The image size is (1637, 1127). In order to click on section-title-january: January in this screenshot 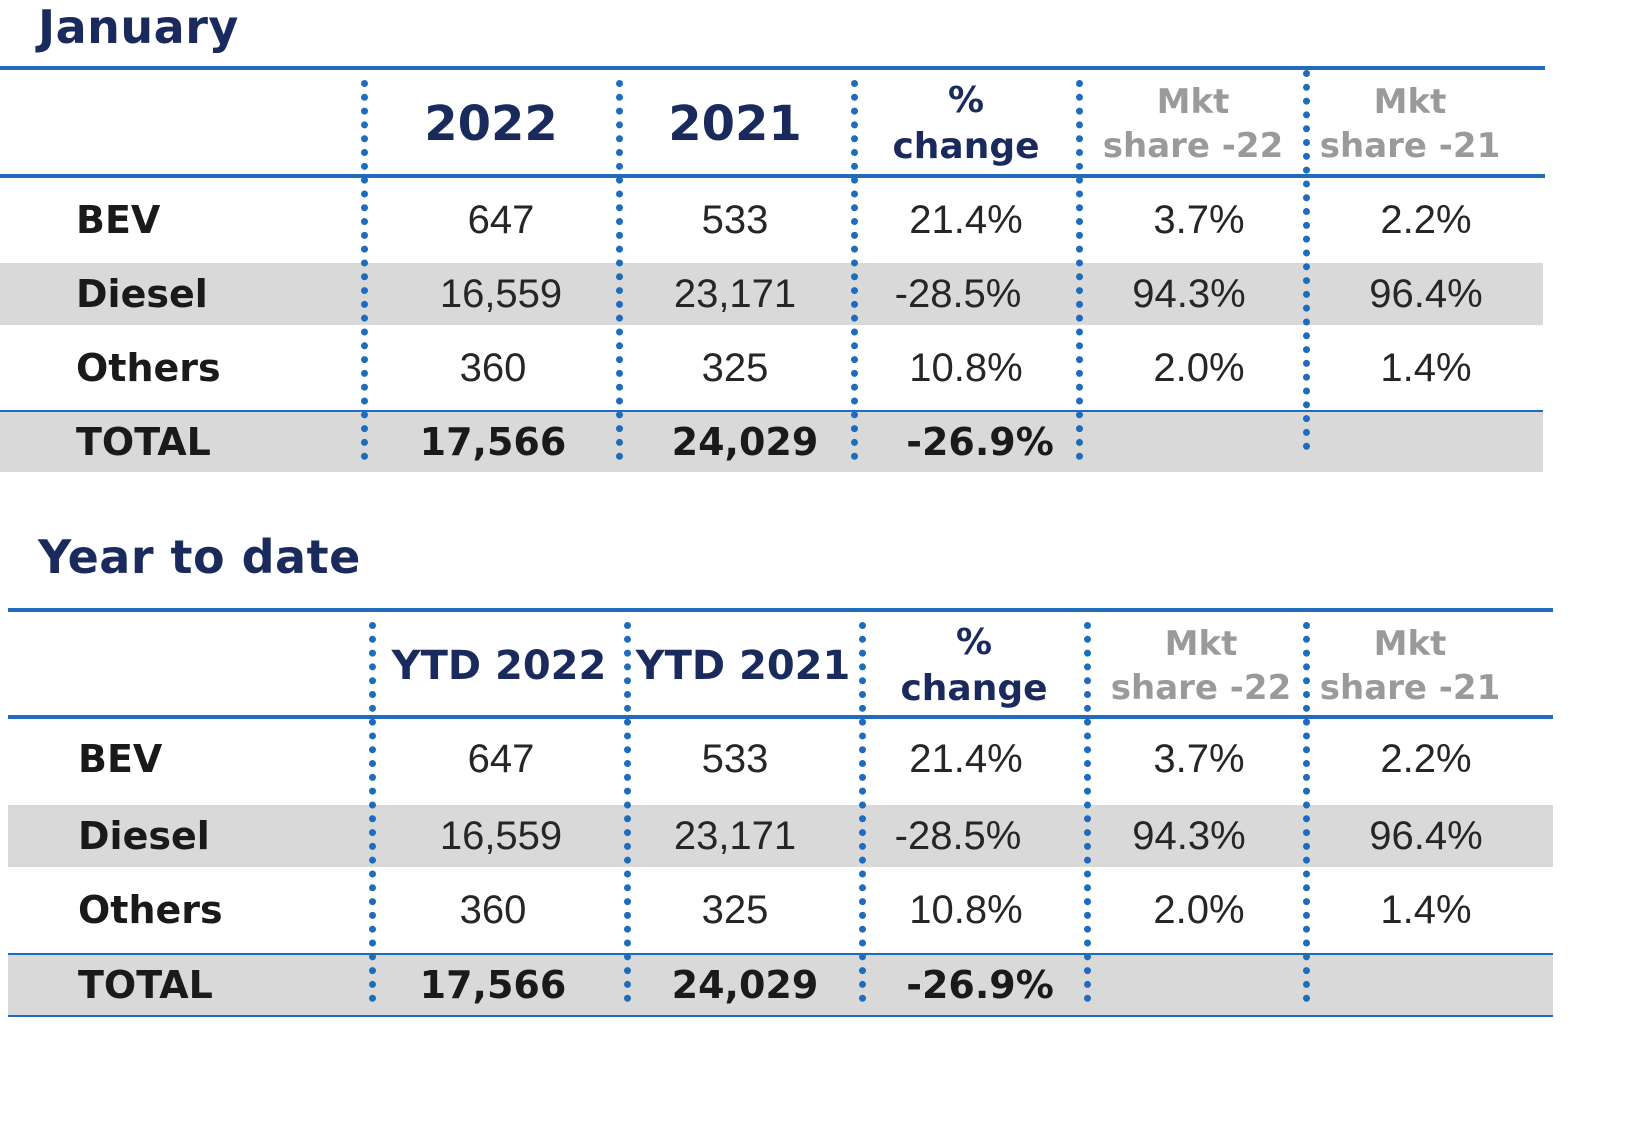, I will do `click(138, 27)`.